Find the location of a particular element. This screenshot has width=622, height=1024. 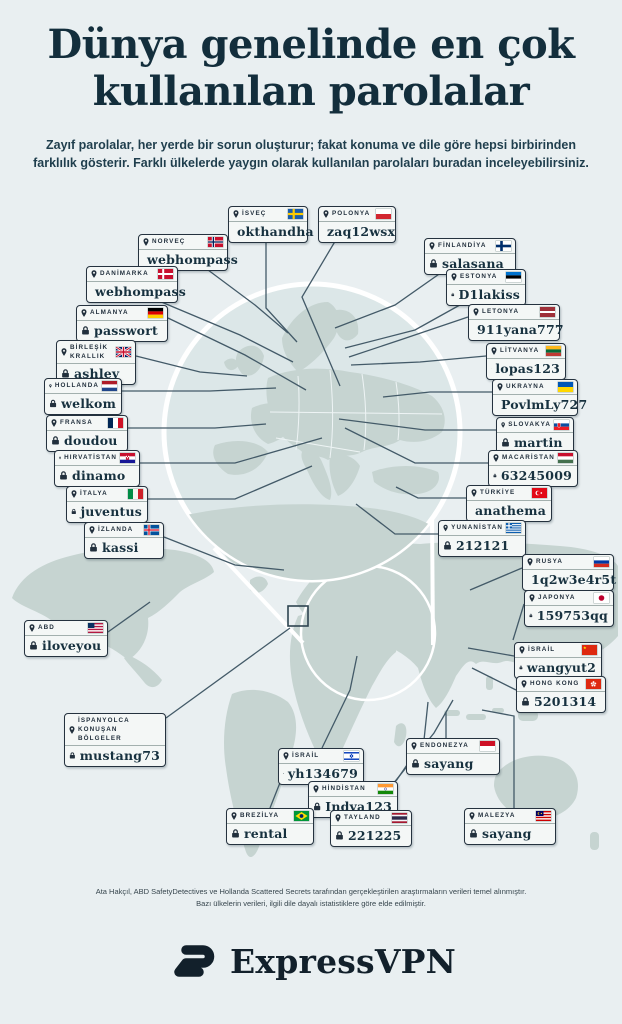

callout-header: BREZİLYA is located at coordinates (270, 816).